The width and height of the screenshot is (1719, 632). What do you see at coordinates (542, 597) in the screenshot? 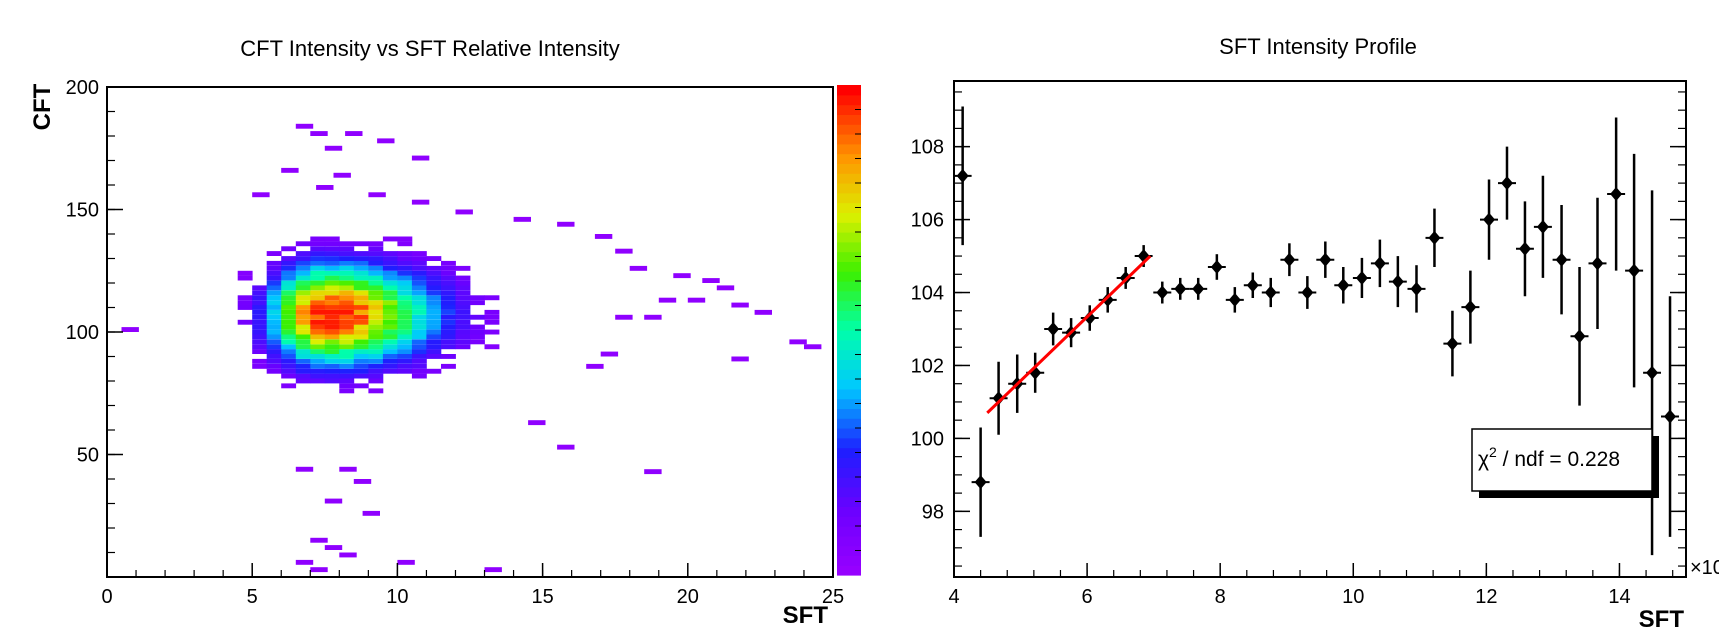
I see `heatmap-x-tick-label: 15` at bounding box center [542, 597].